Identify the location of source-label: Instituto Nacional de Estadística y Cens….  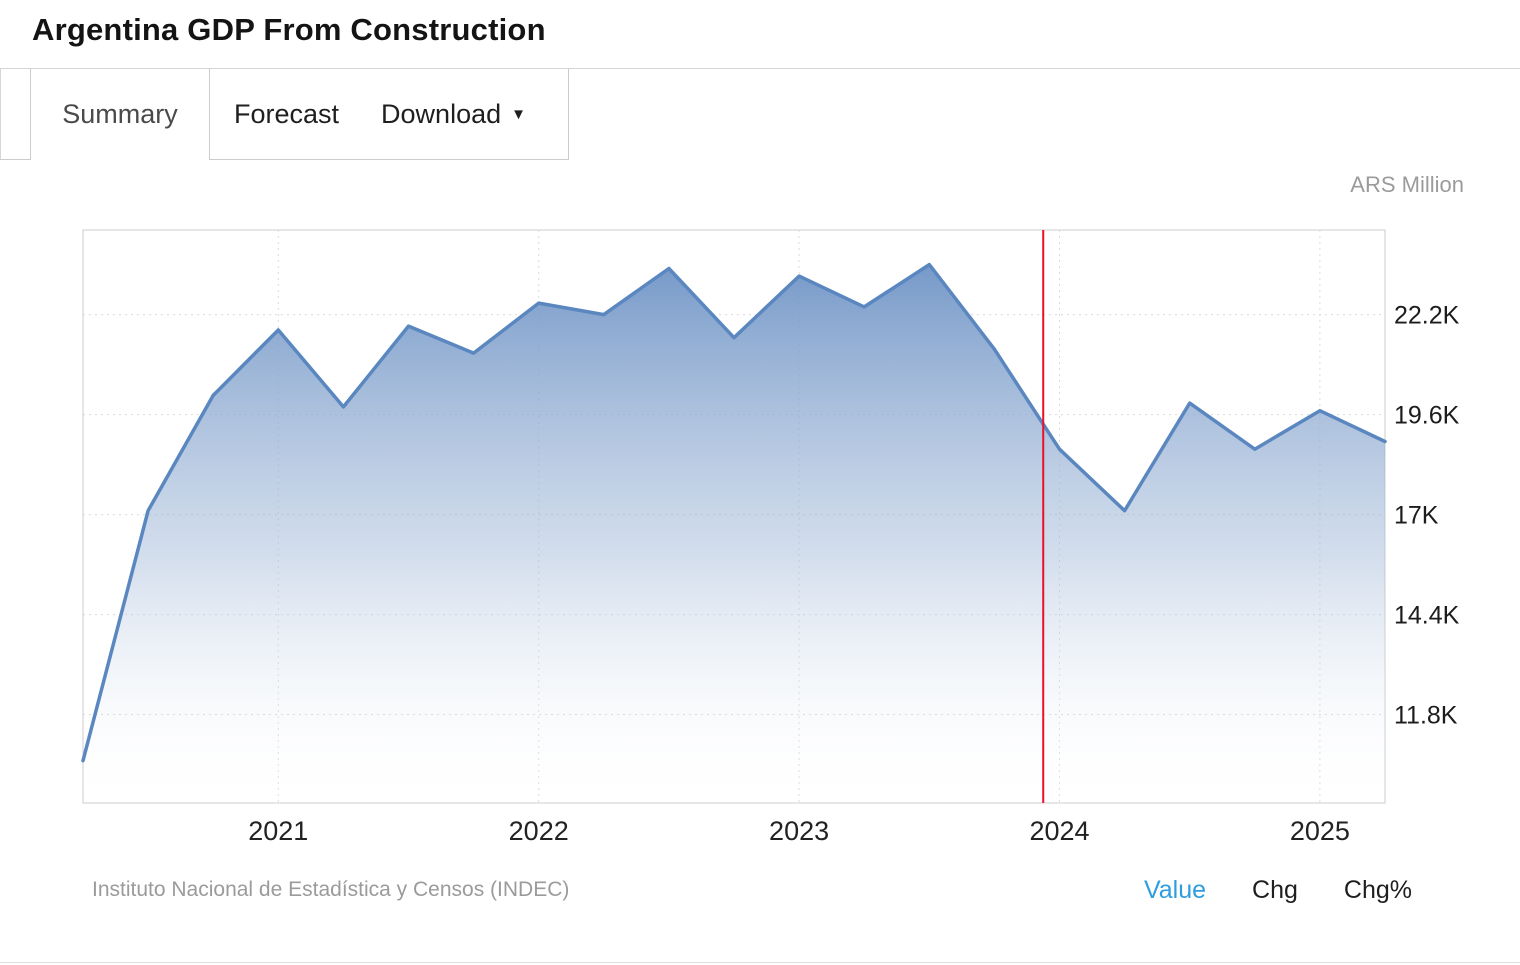
(331, 889).